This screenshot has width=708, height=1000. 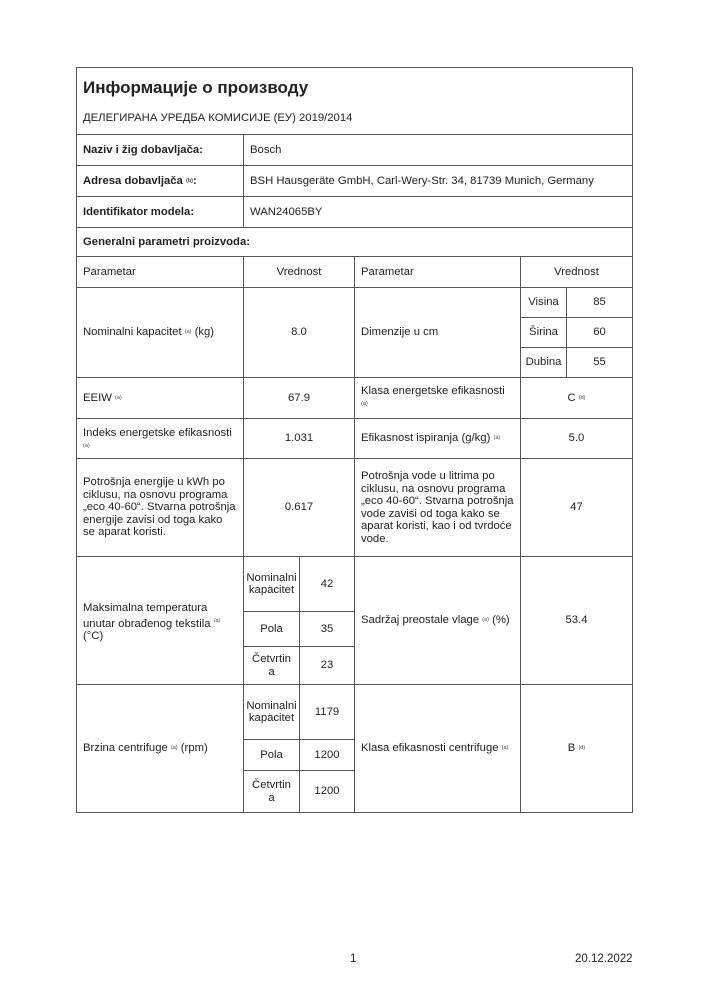 What do you see at coordinates (132, 332) in the screenshot?
I see `label-text: Nominalni kapacitet` at bounding box center [132, 332].